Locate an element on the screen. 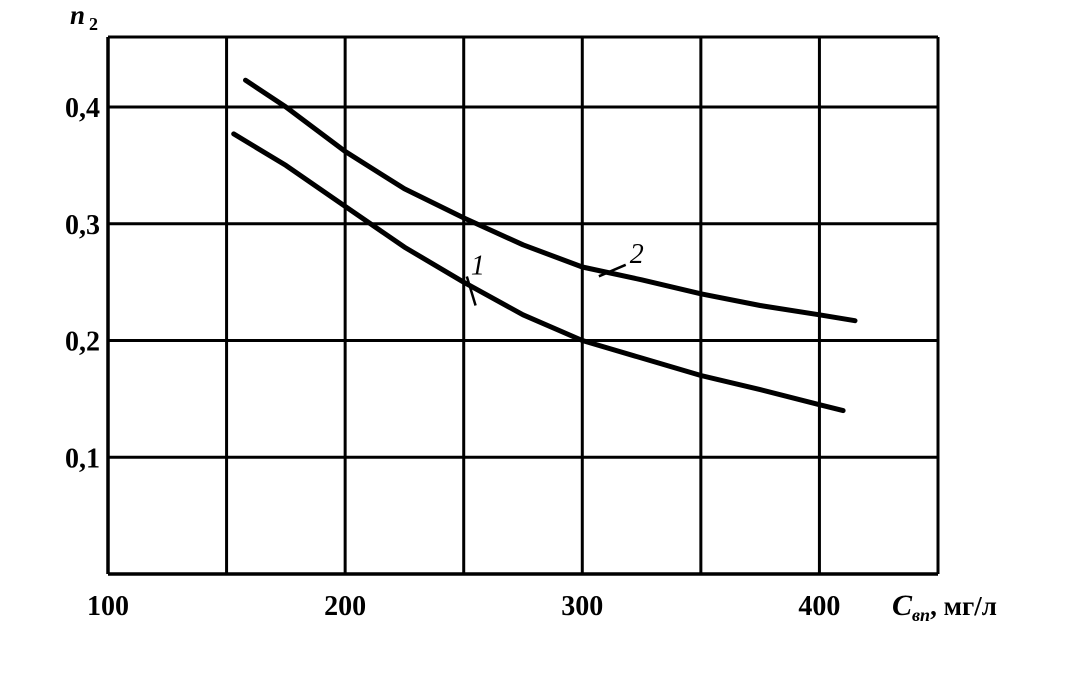 The height and width of the screenshot is (675, 1081). x-axis-label-unit: , мг/л is located at coordinates (963, 606).